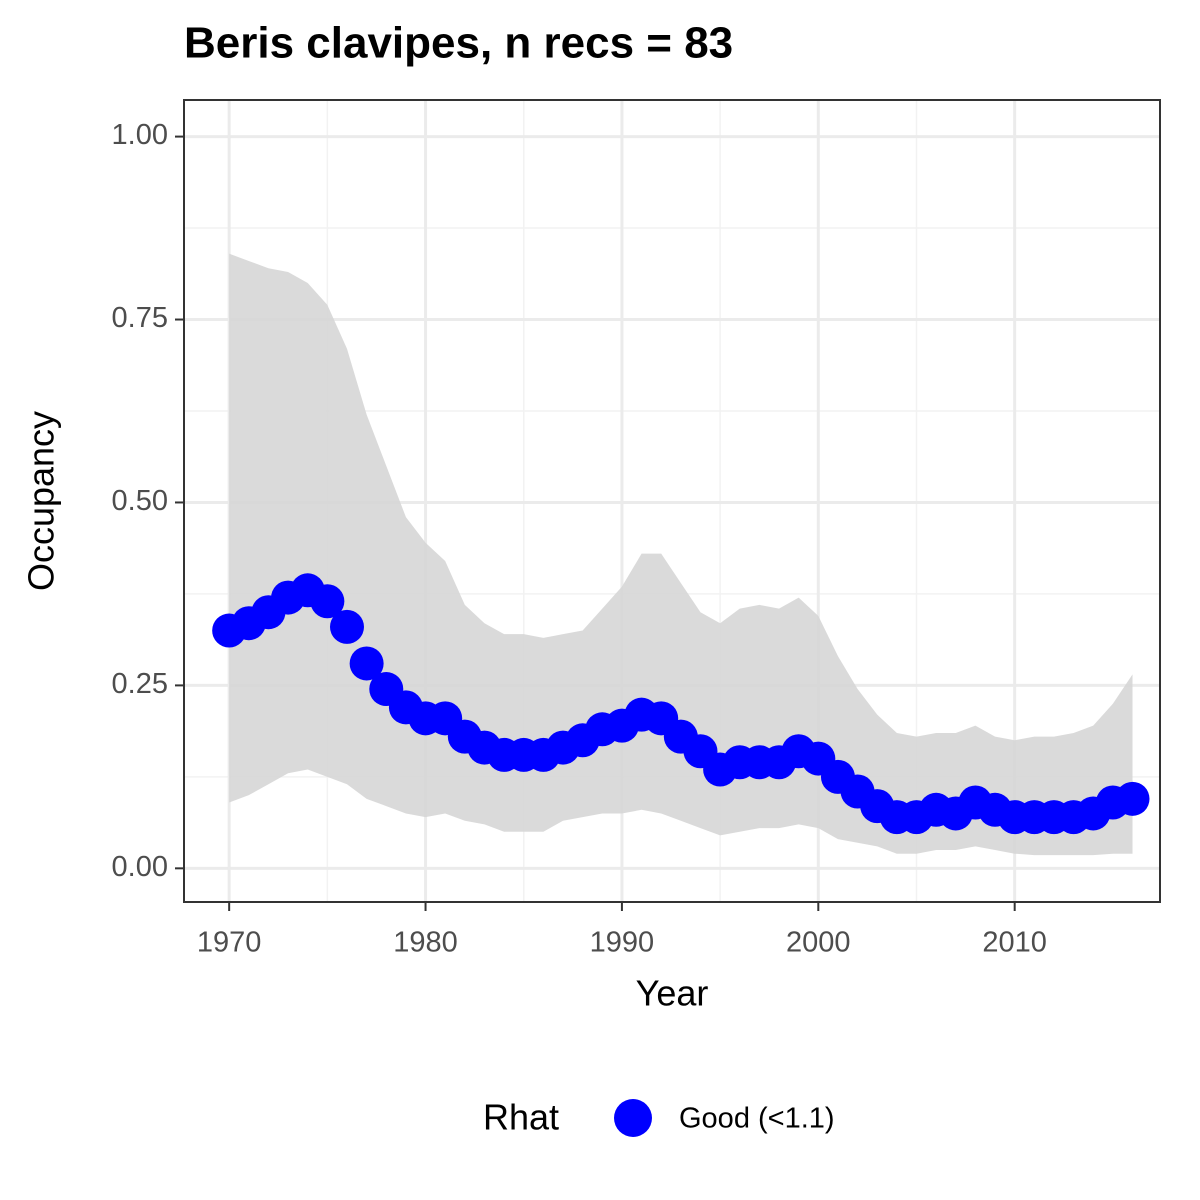  What do you see at coordinates (41, 501) in the screenshot?
I see `y-axis-title: Occupancy` at bounding box center [41, 501].